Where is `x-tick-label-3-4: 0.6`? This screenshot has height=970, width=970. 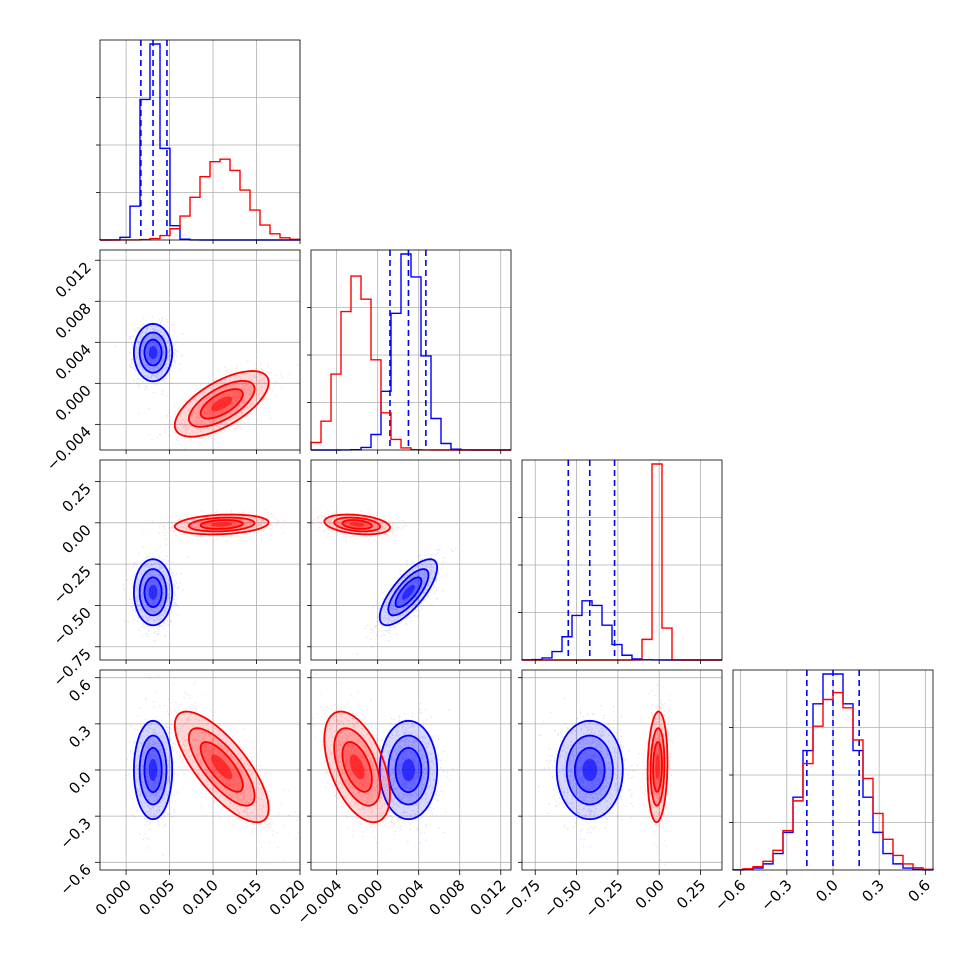 x-tick-label-3-4: 0.6 is located at coordinates (920, 891).